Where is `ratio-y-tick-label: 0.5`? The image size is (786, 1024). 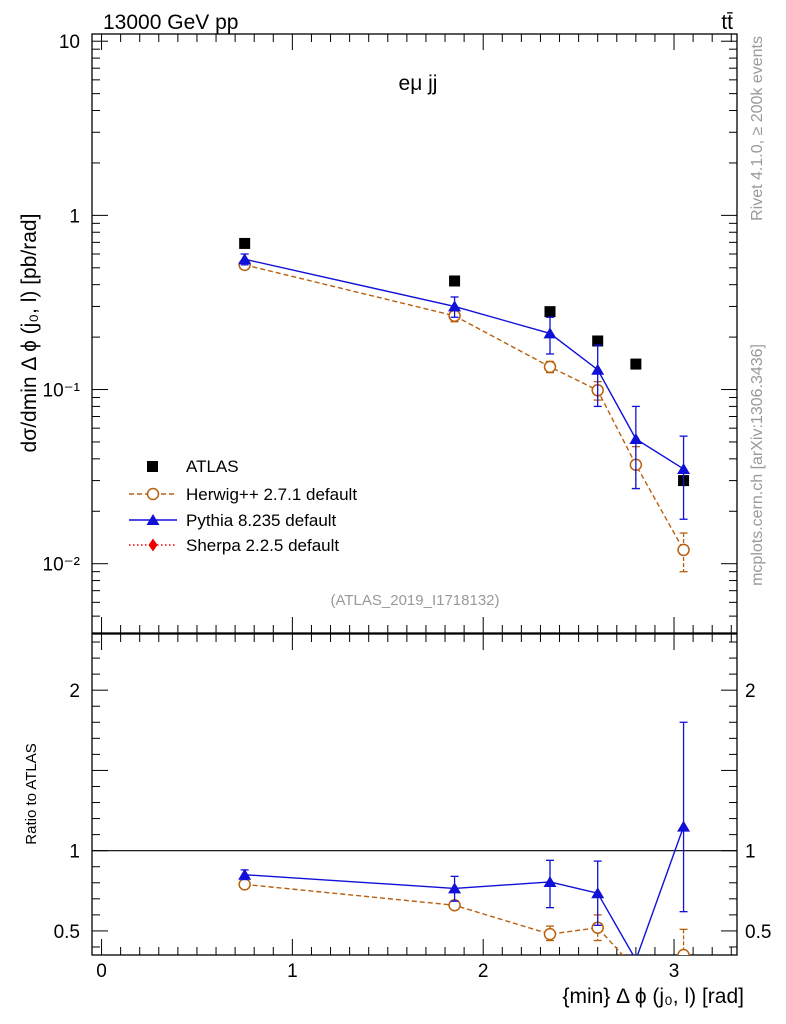 ratio-y-tick-label: 0.5 is located at coordinates (67, 932).